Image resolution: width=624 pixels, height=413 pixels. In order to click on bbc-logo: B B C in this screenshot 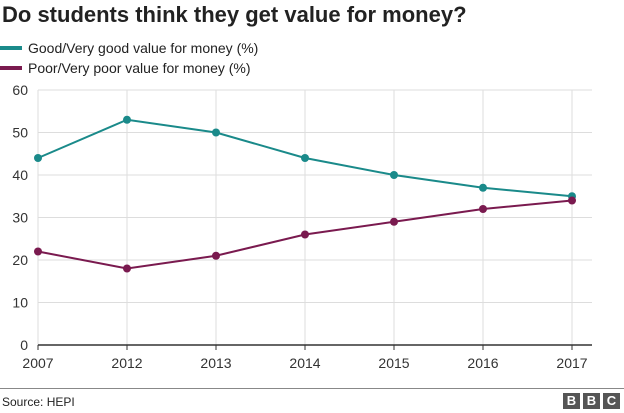, I will do `click(591, 401)`.